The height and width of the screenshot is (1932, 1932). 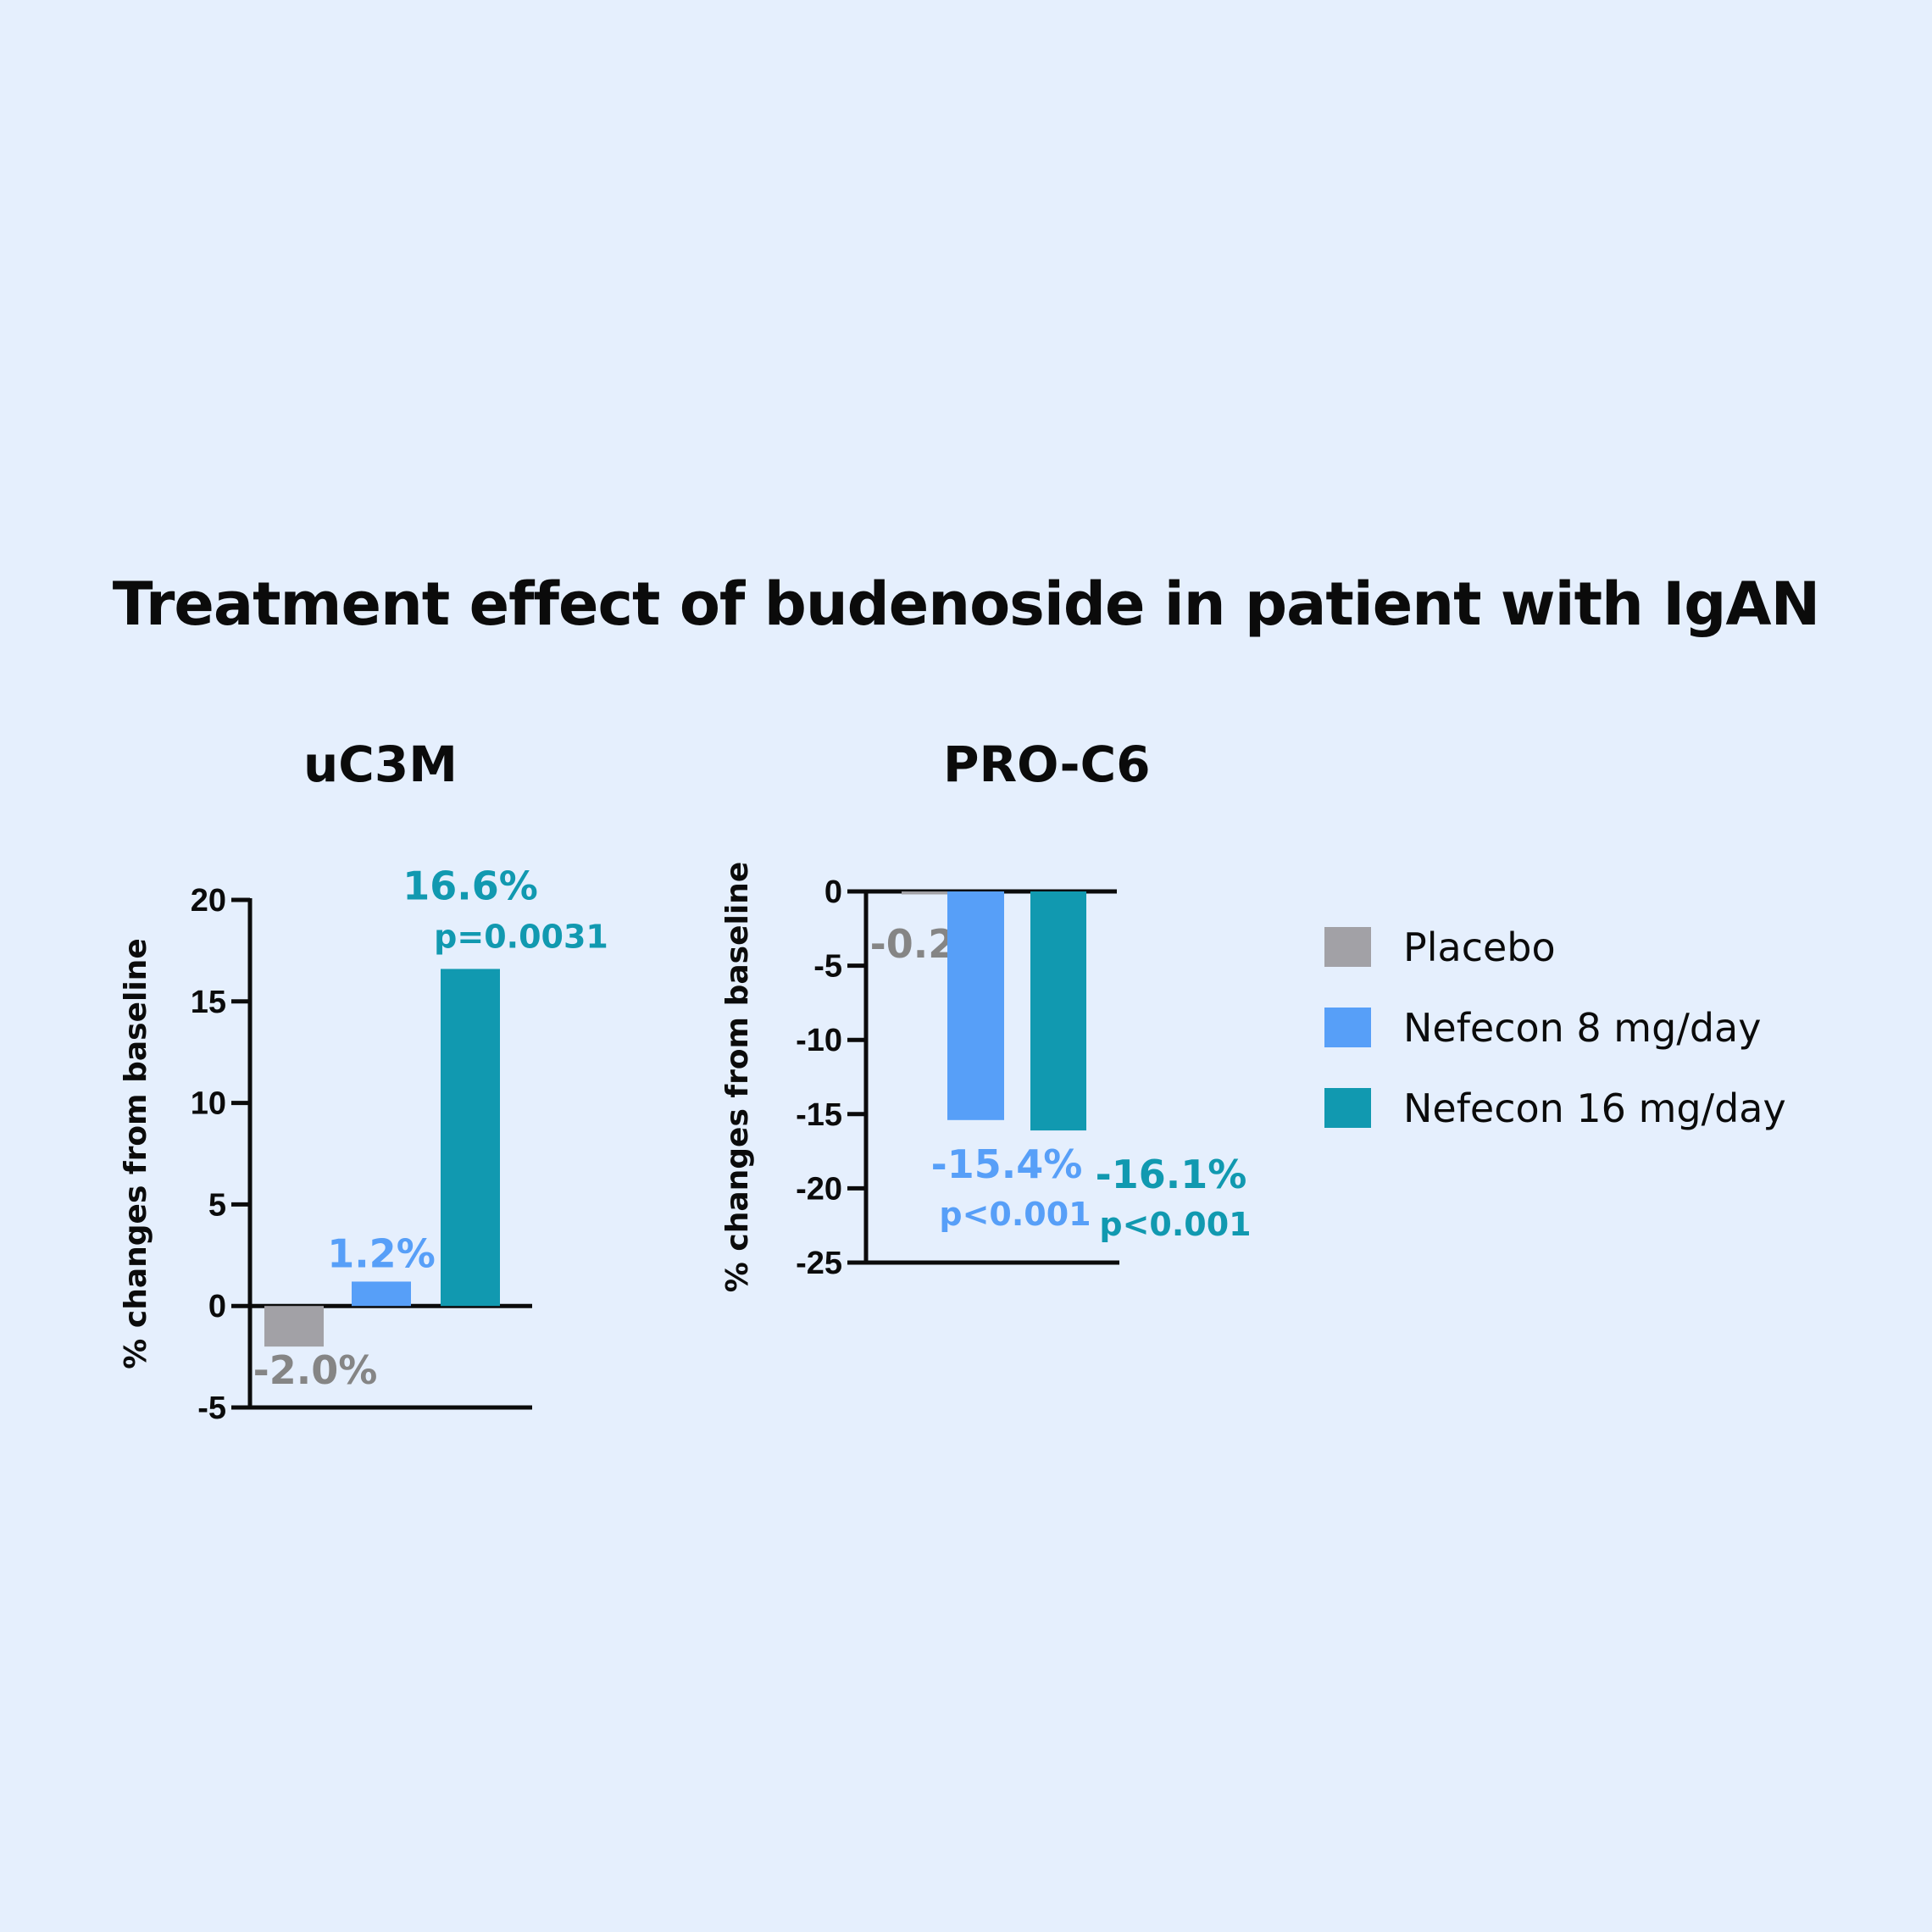 I want to click on proc6-bar-nefecon-16-mg-day, so click(x=1058, y=1011).